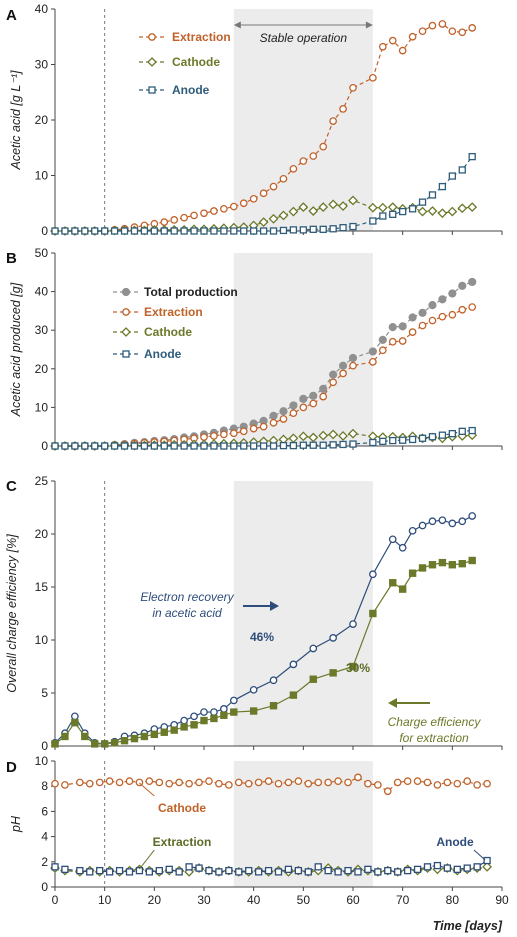 Image resolution: width=517 pixels, height=937 pixels. What do you see at coordinates (502, 900) in the screenshot?
I see `x-tick-label: 90` at bounding box center [502, 900].